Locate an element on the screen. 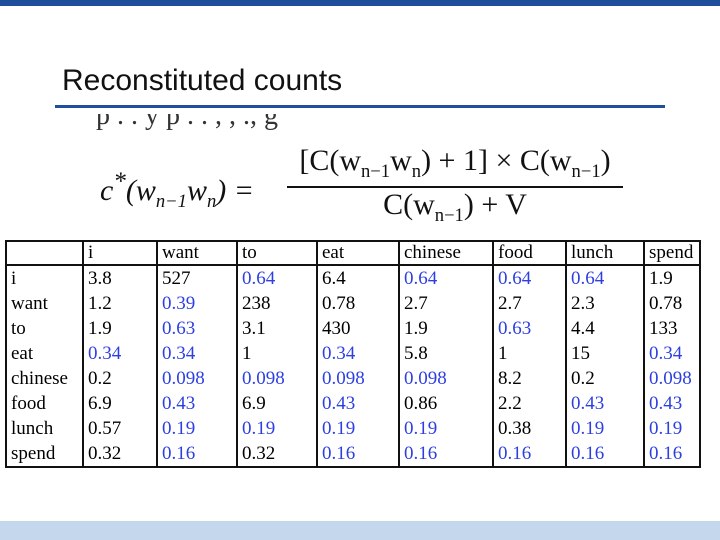  formula-lhs-w: w is located at coordinates (196, 190).